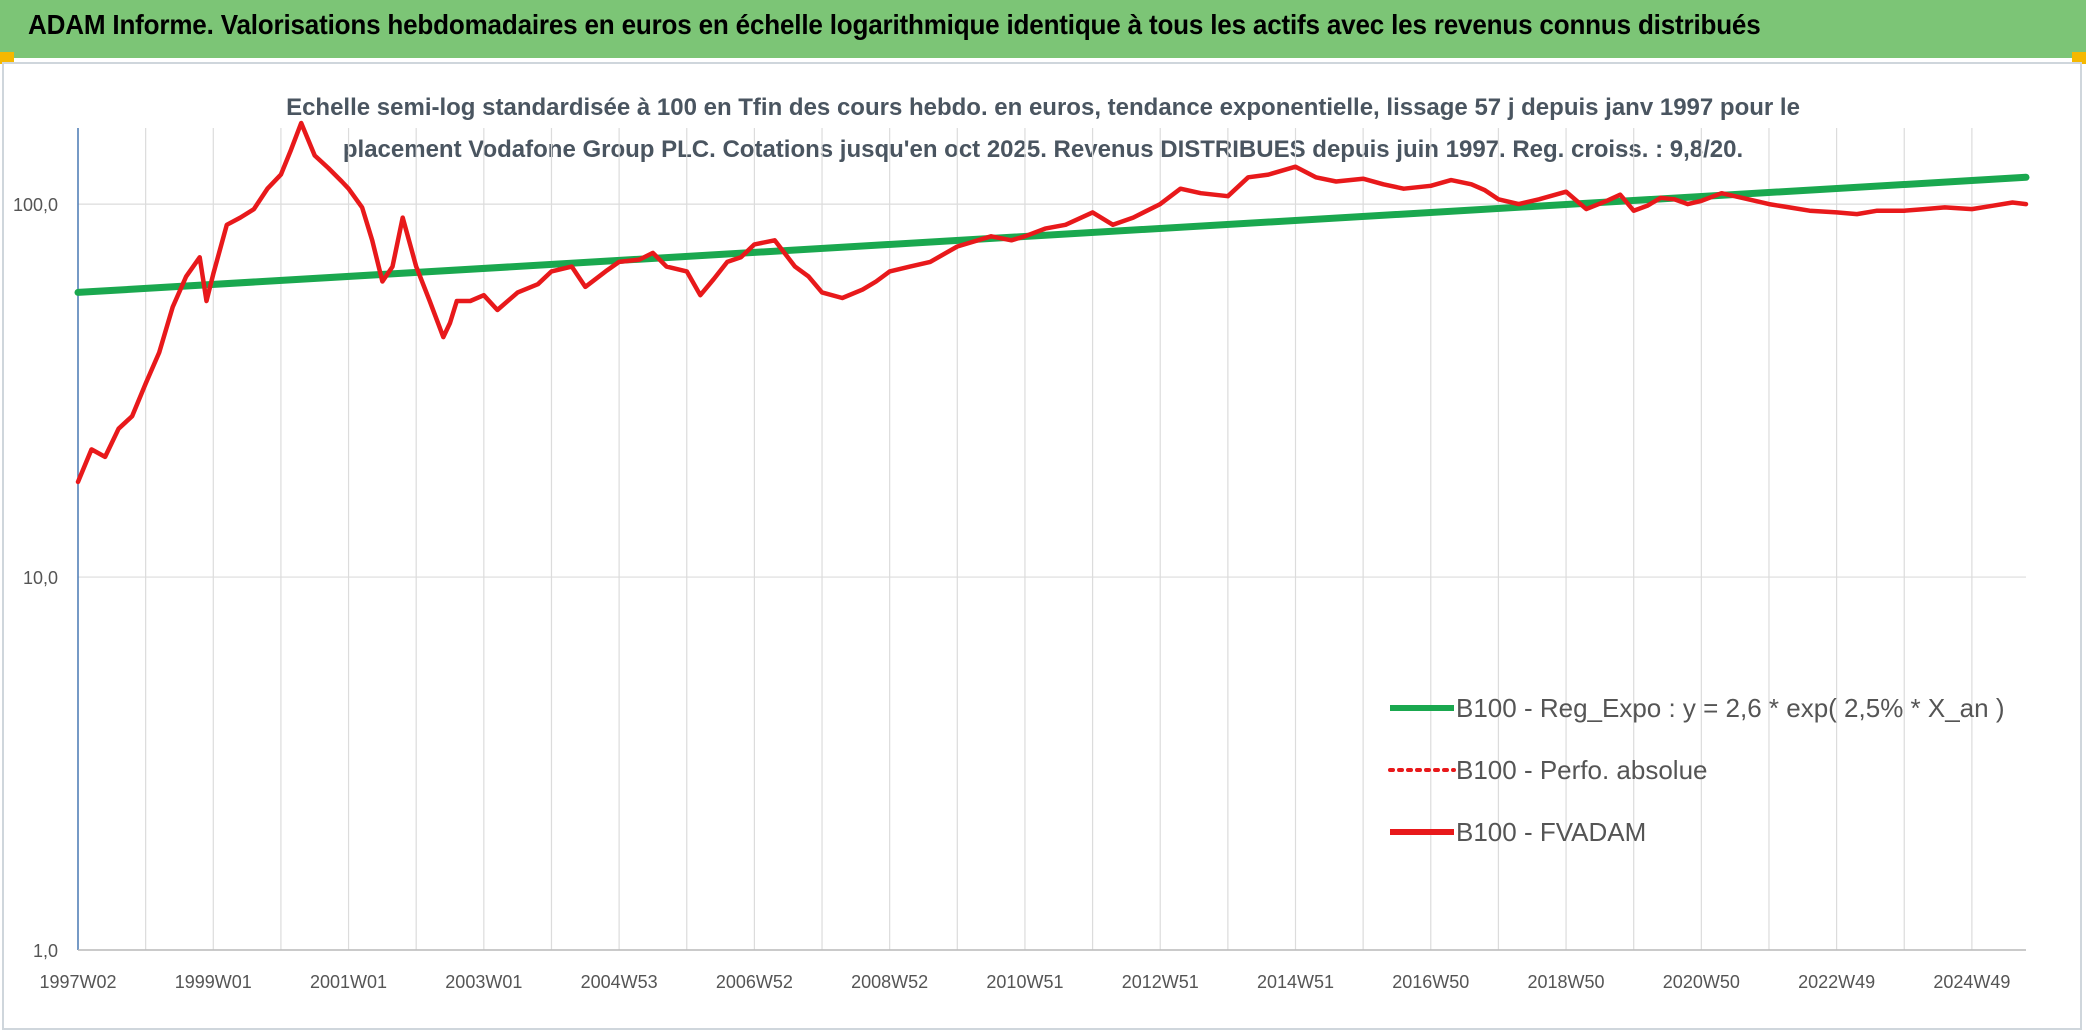 This screenshot has height=1033, width=2086. I want to click on x-tick-label: 2022W49, so click(1836, 982).